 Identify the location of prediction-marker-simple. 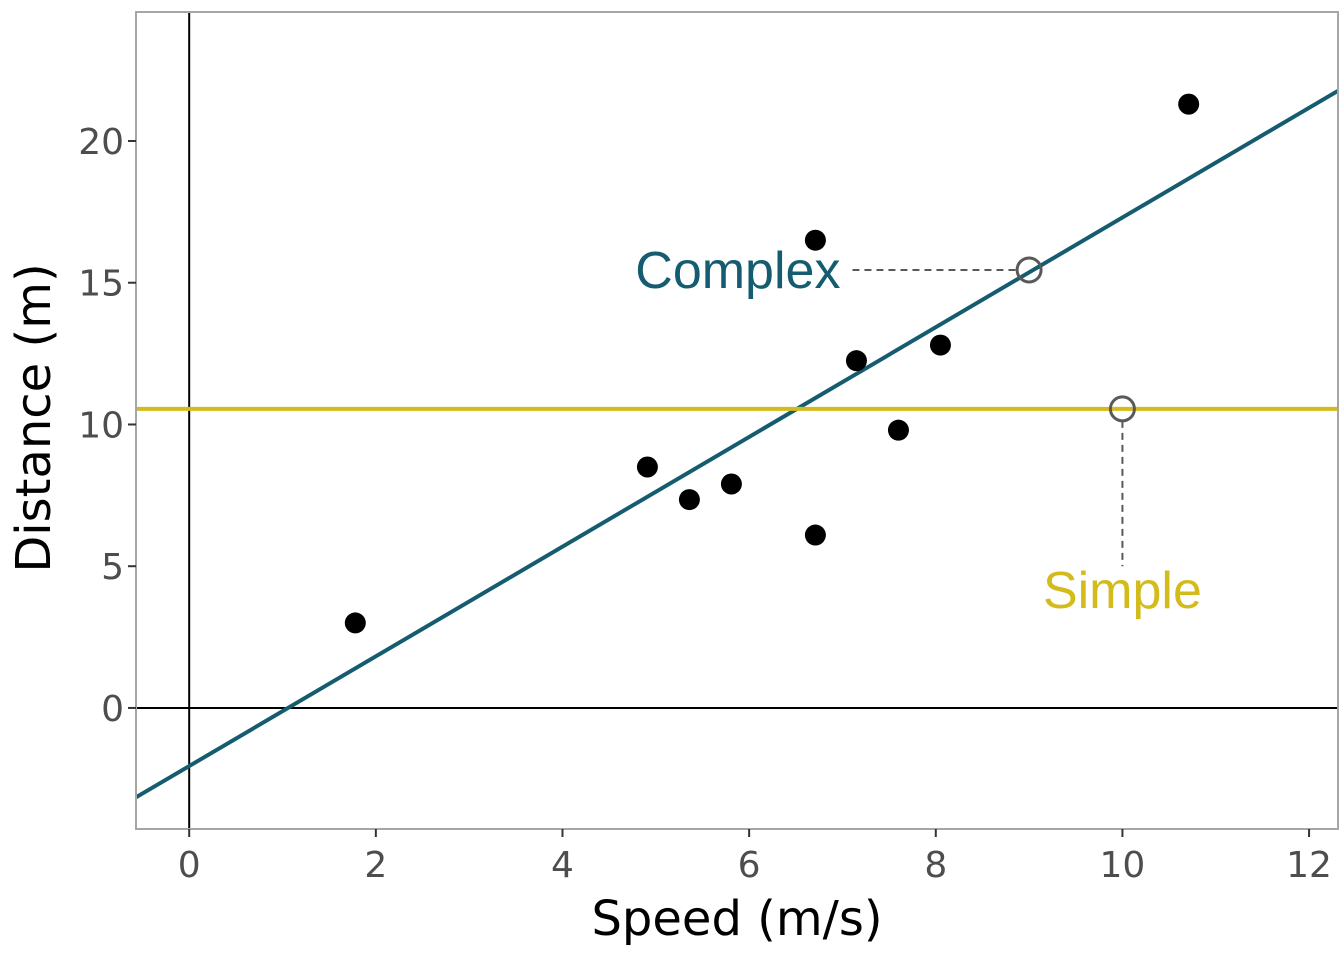
(1122, 409).